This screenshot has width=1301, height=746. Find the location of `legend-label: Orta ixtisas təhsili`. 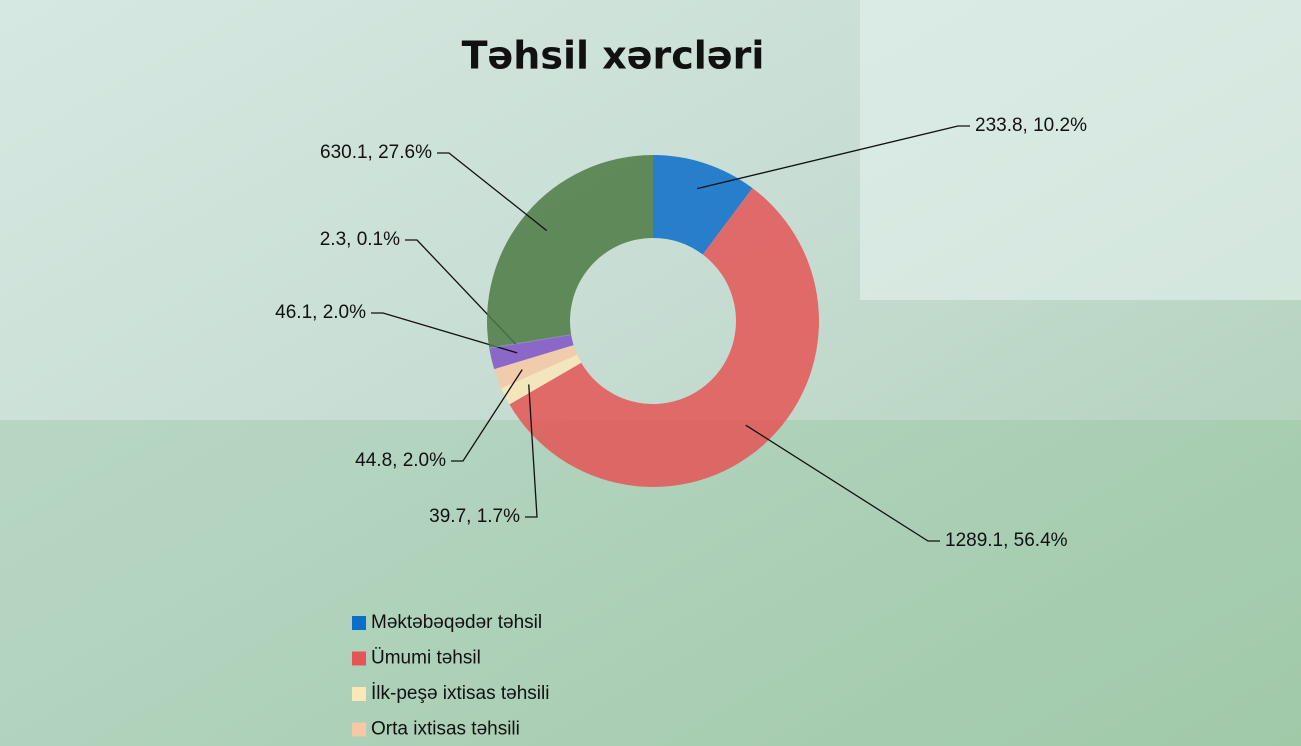

legend-label: Orta ixtisas təhsili is located at coordinates (445, 729).